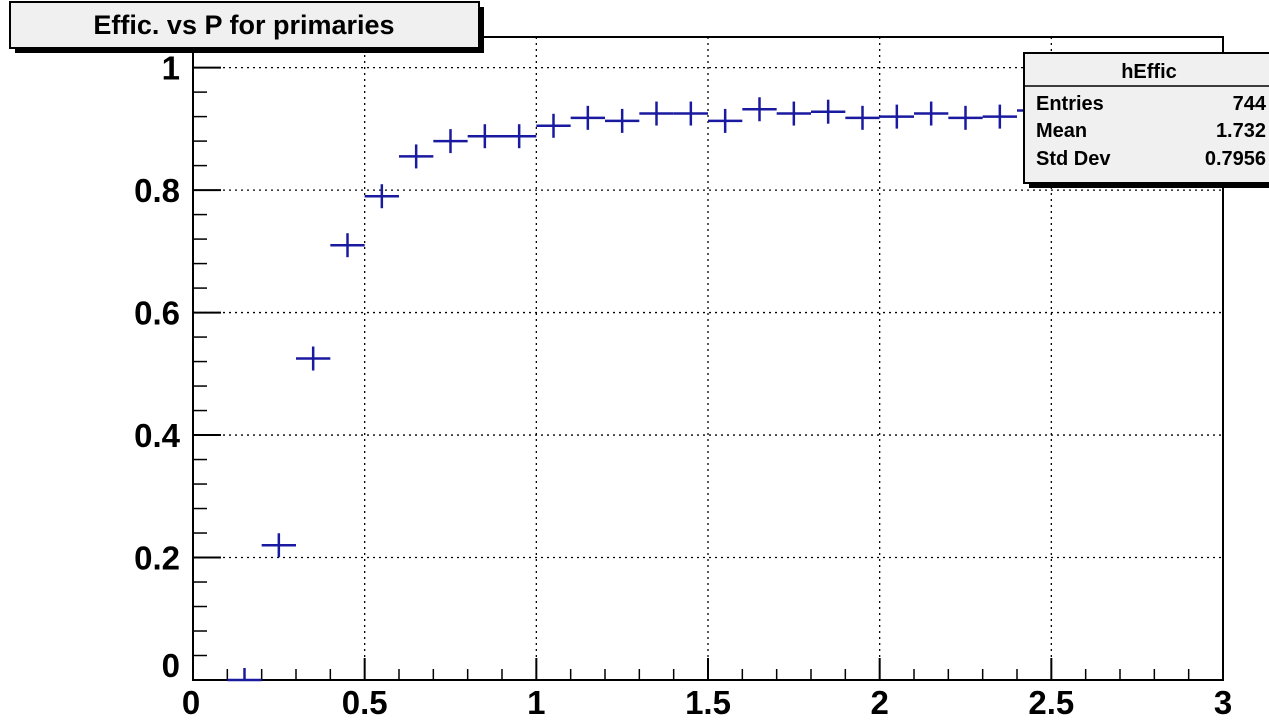  What do you see at coordinates (157, 558) in the screenshot?
I see `y-tick-label: 0.2` at bounding box center [157, 558].